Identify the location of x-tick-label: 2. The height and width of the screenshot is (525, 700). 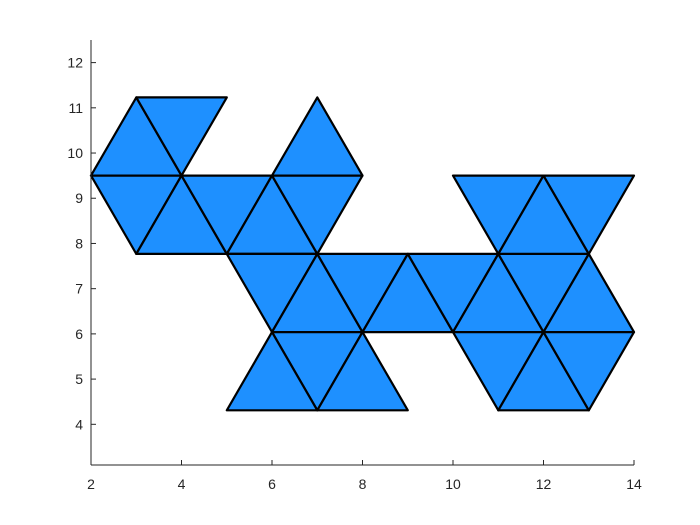
(91, 484).